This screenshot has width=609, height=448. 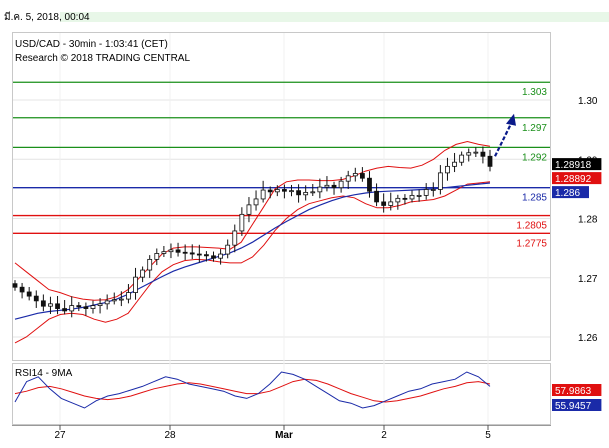 I want to click on x-tick-label: 2, so click(x=384, y=435).